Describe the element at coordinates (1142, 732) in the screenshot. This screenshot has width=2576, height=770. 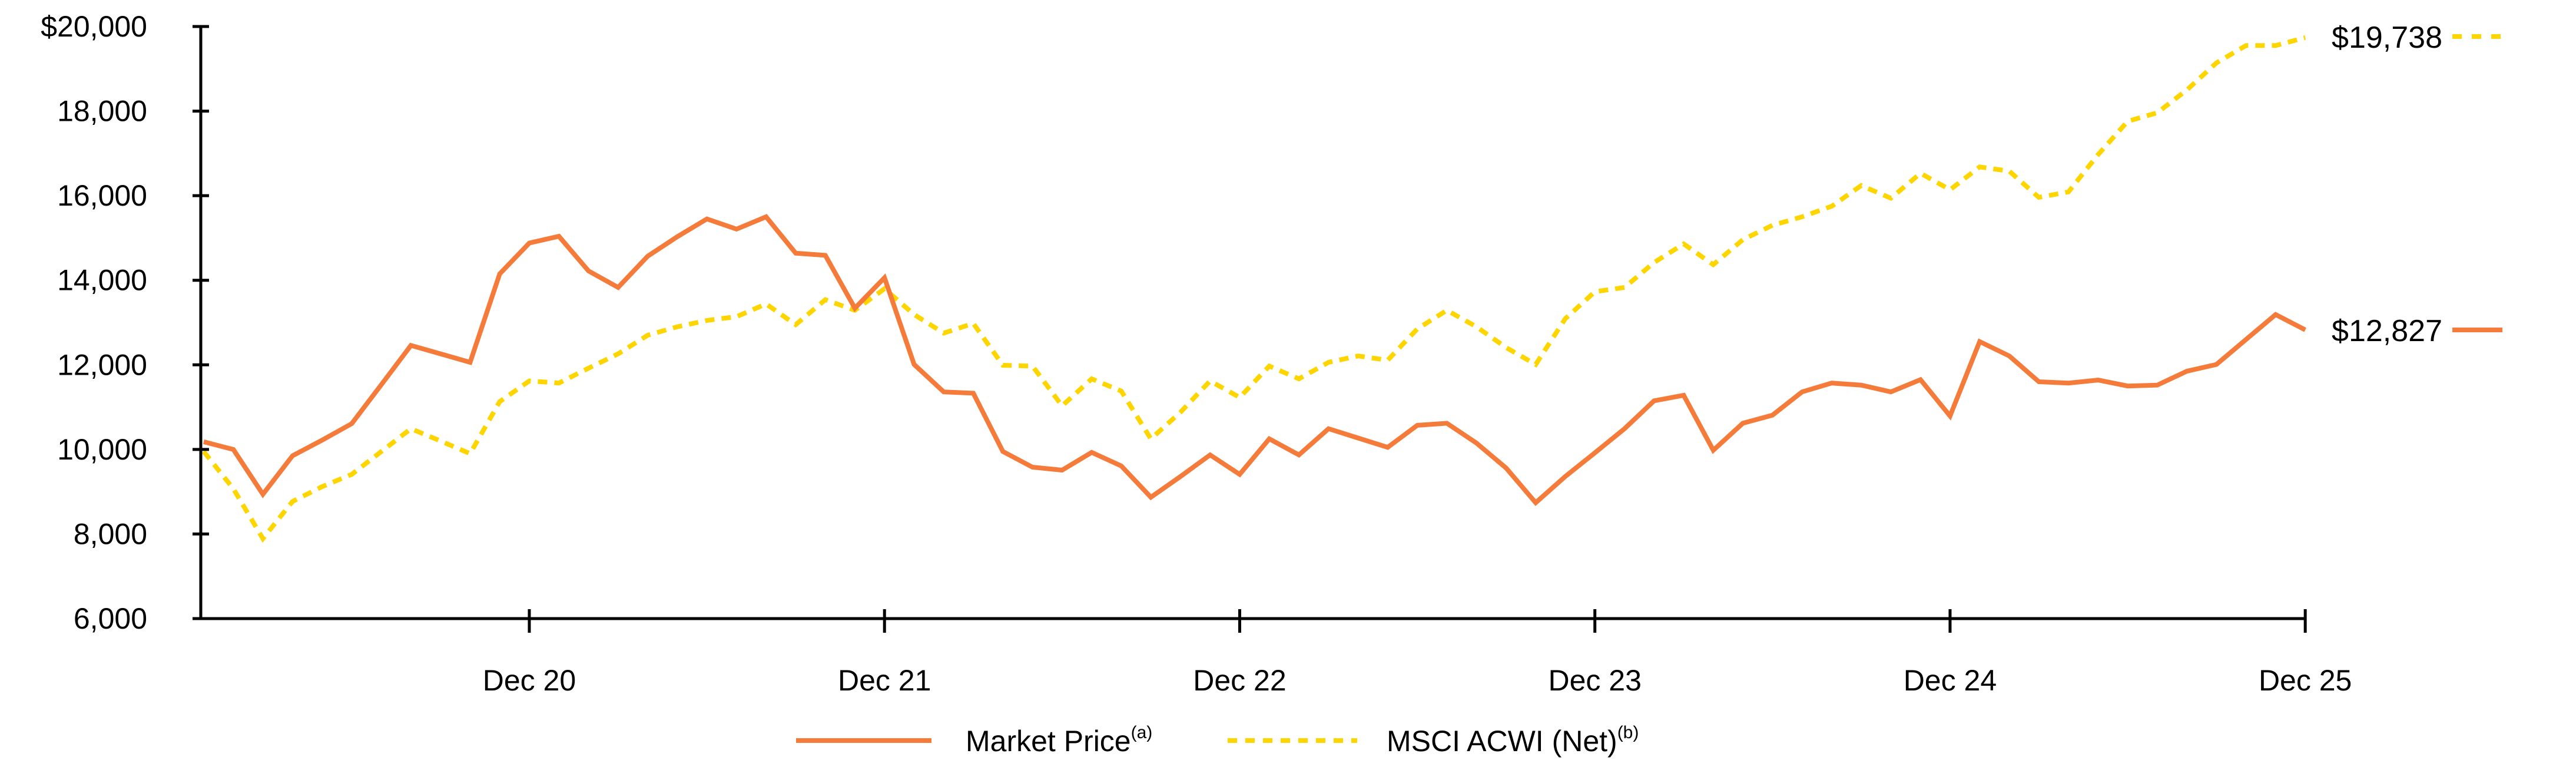
I see `legend-superscript: (a)` at that location.